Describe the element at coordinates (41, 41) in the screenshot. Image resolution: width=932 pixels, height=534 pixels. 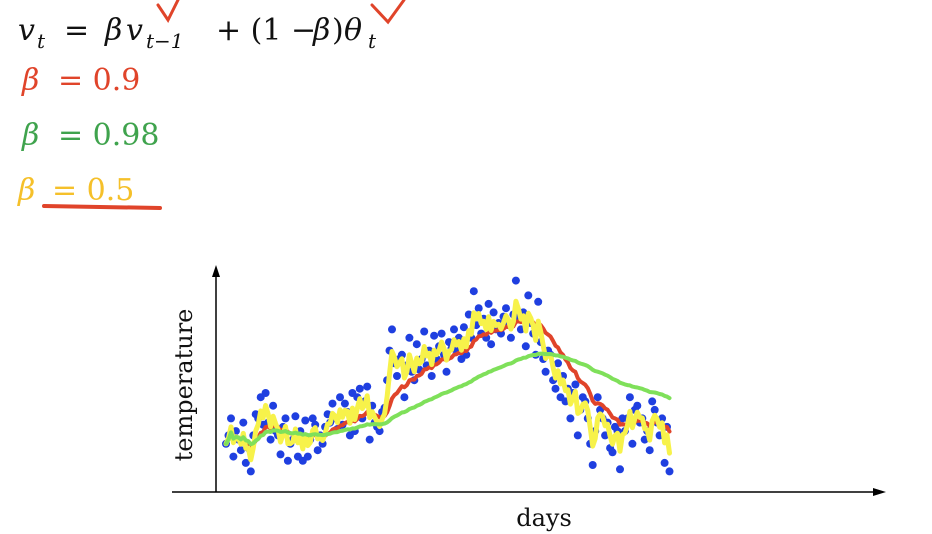
I see `formula-t-subscript: t` at that location.